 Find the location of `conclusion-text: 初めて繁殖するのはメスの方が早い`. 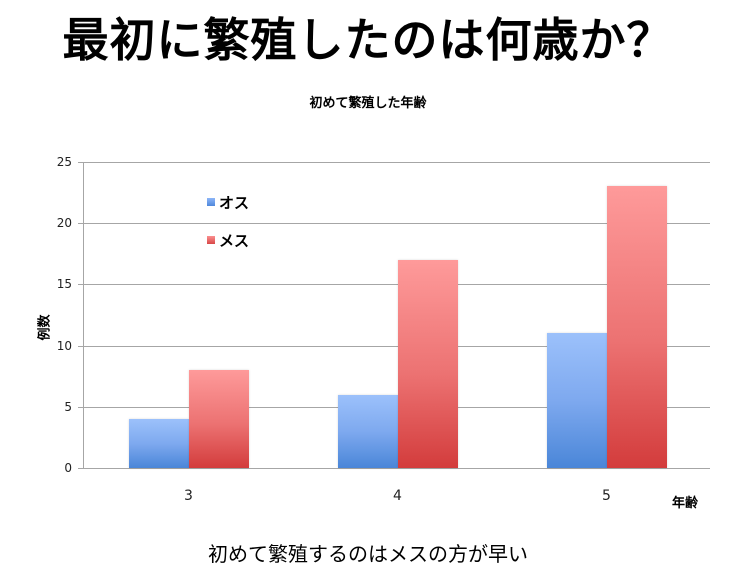

conclusion-text: 初めて繁殖するのはメスの方が早い is located at coordinates (368, 554).